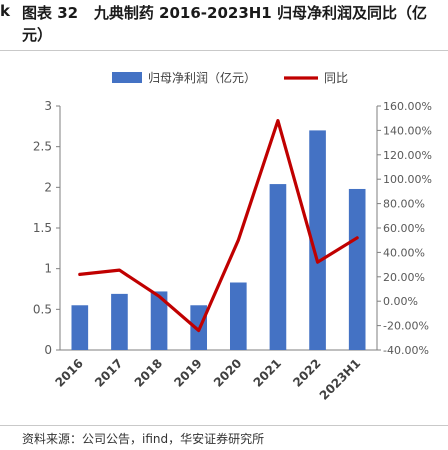 This screenshot has height=450, width=448. Describe the element at coordinates (48, 187) in the screenshot. I see `y-left-tick-label: 2` at that location.